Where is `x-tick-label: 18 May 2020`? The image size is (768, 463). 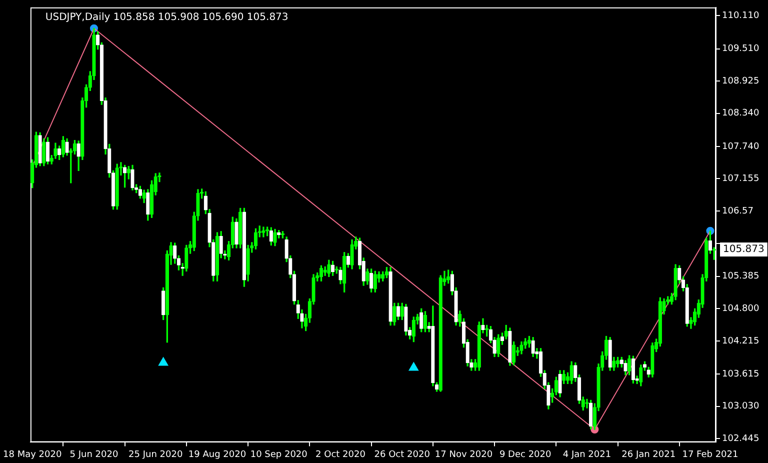 x-tick-label: 18 May 2020 is located at coordinates (32, 455).